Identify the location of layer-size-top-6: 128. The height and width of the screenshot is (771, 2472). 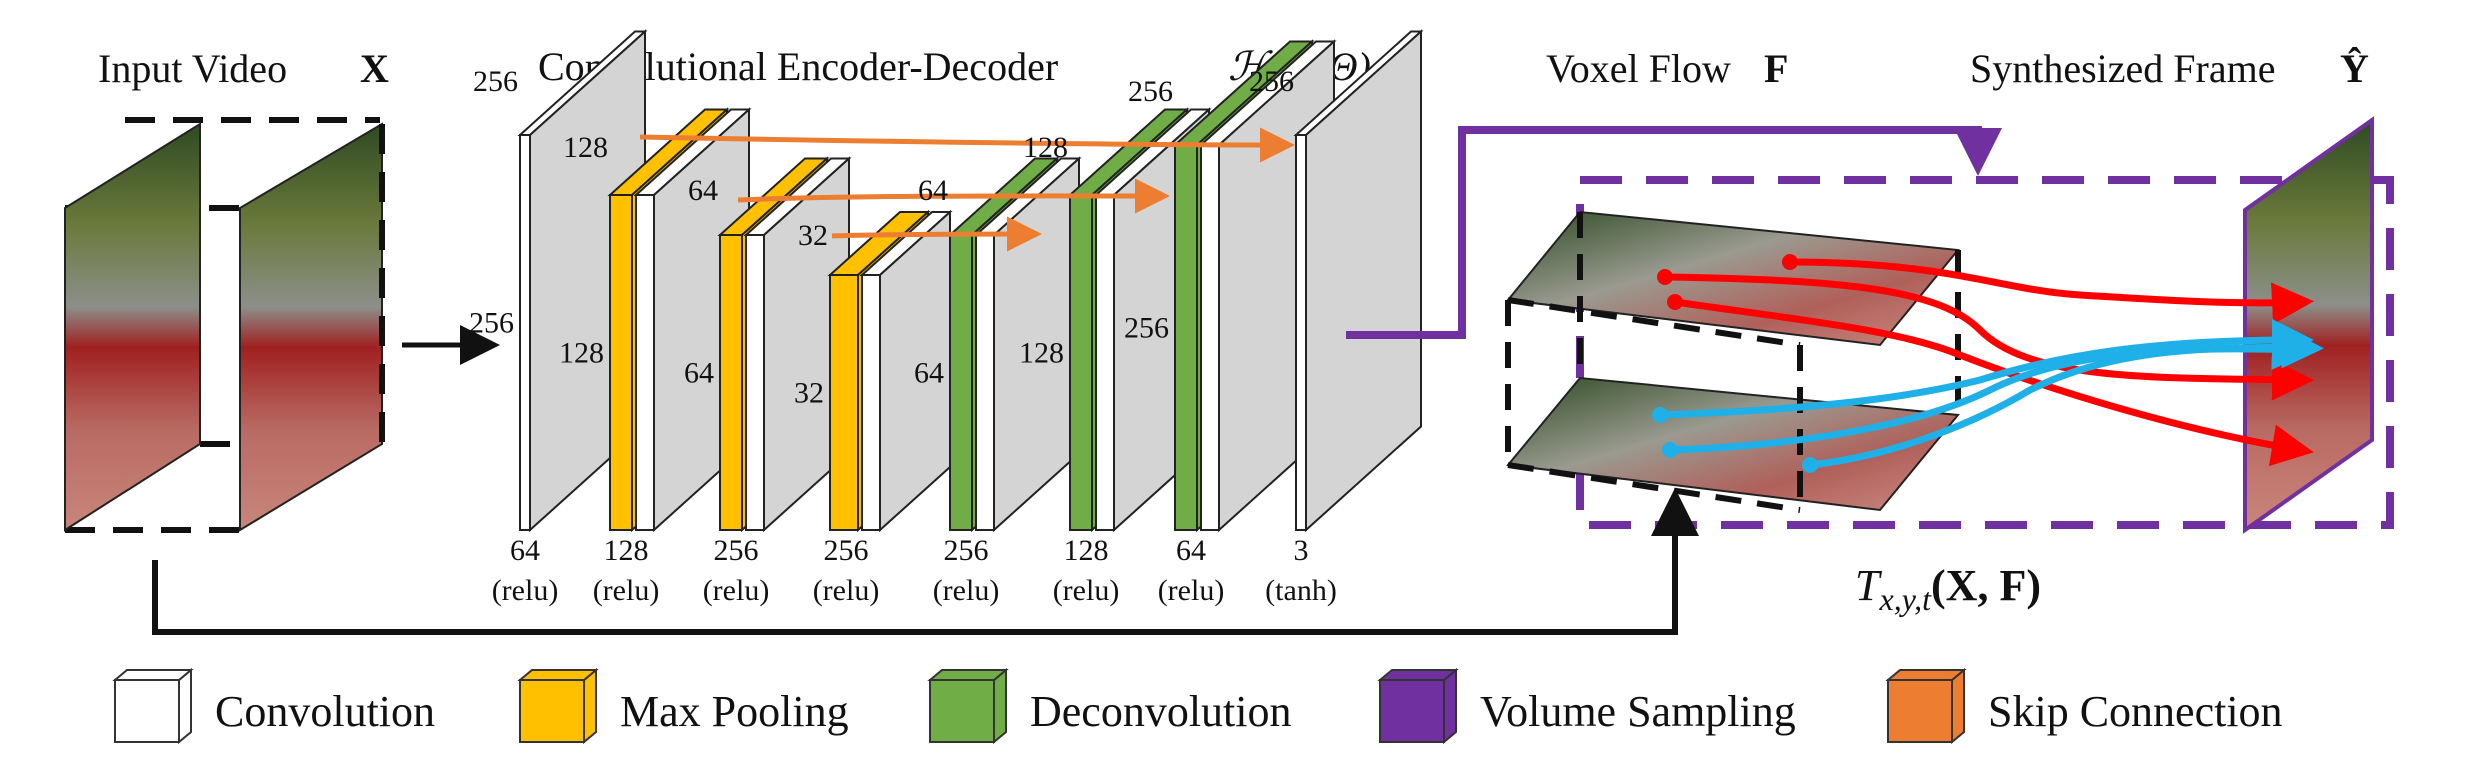
(1045, 147).